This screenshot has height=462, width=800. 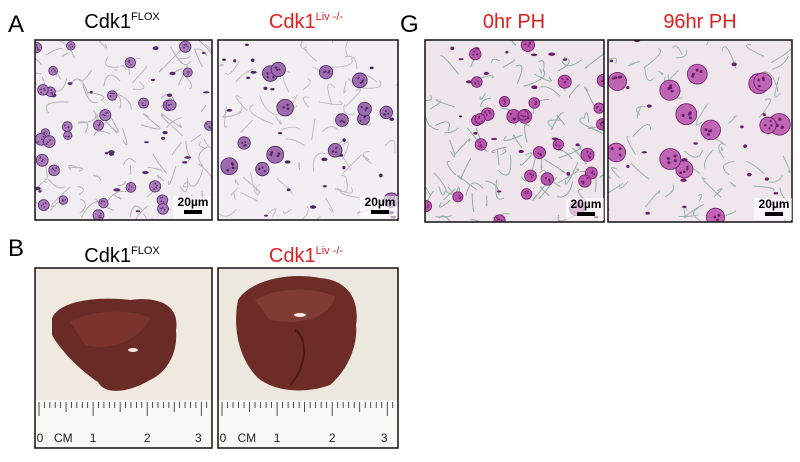 I want to click on ruler-label: CM, so click(x=63, y=438).